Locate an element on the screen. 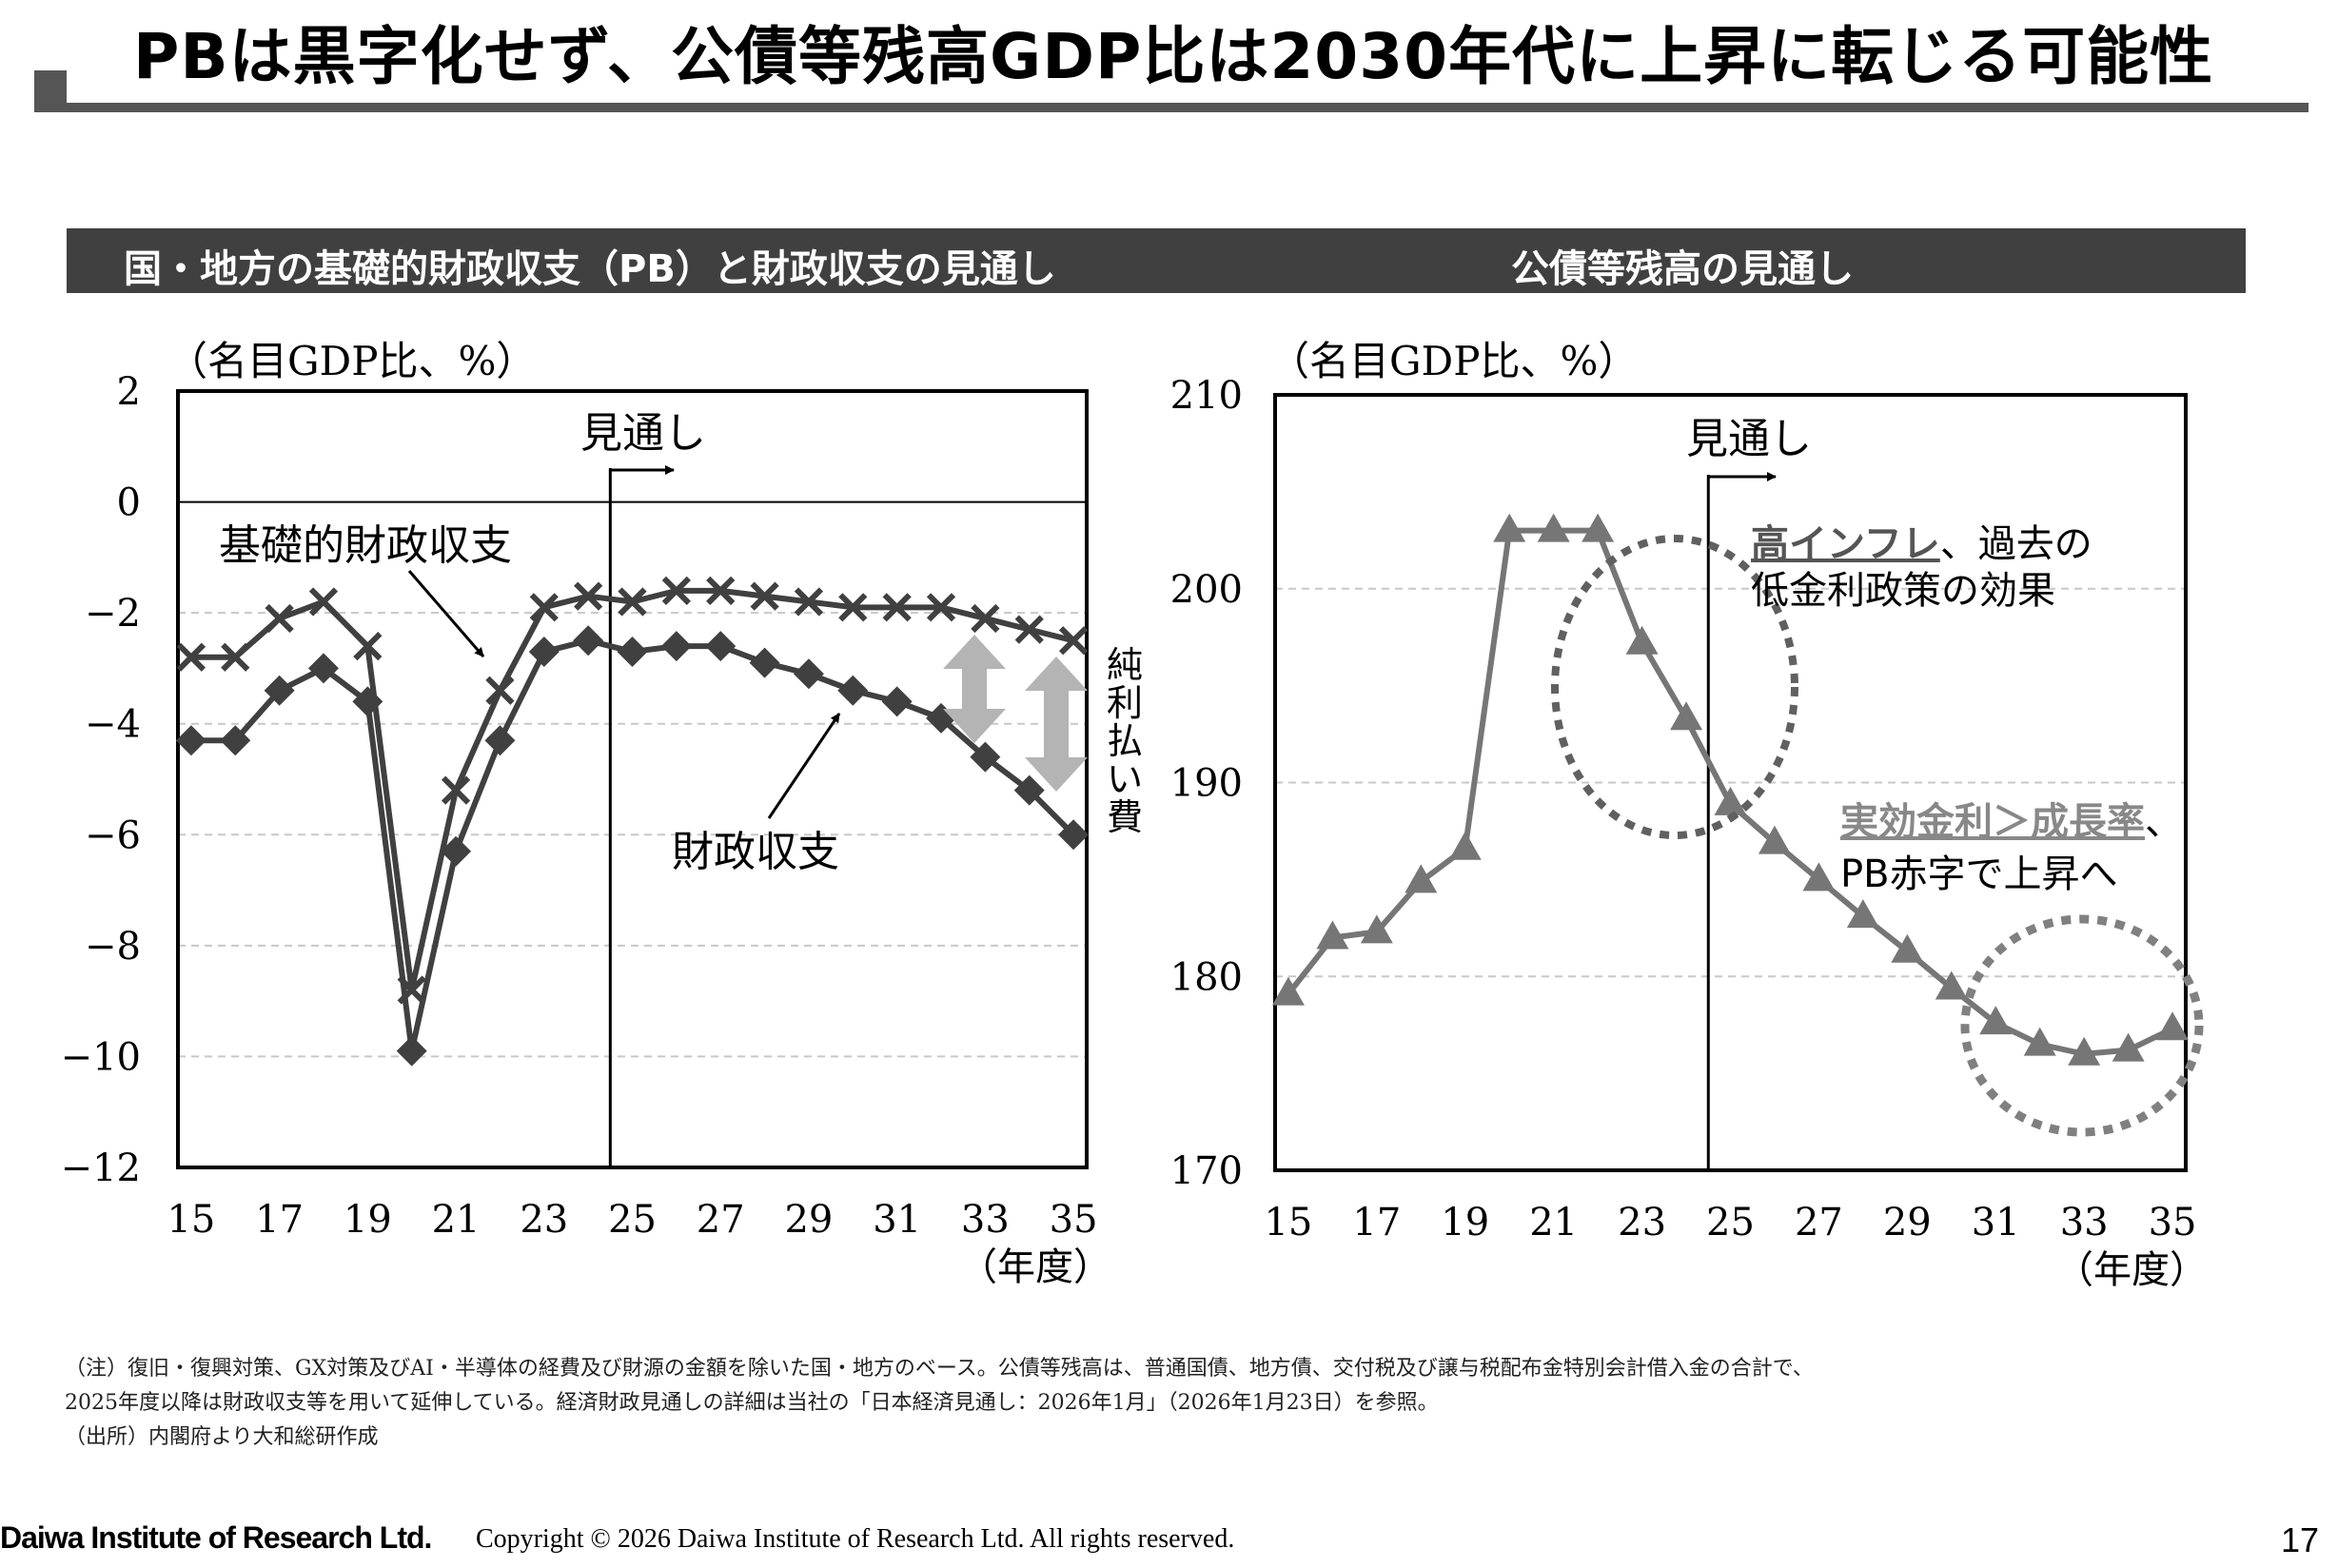 The image size is (2338, 1568). page-title: PBは黒字化せず、公債等残高GDP比は2030年代に上昇に転じる可能性 is located at coordinates (1173, 56).